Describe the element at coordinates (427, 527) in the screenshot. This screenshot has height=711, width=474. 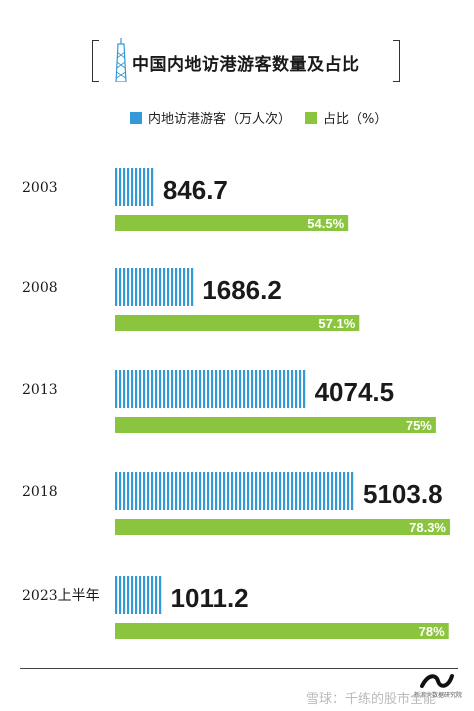
I see `share-value-label: 78.3%` at that location.